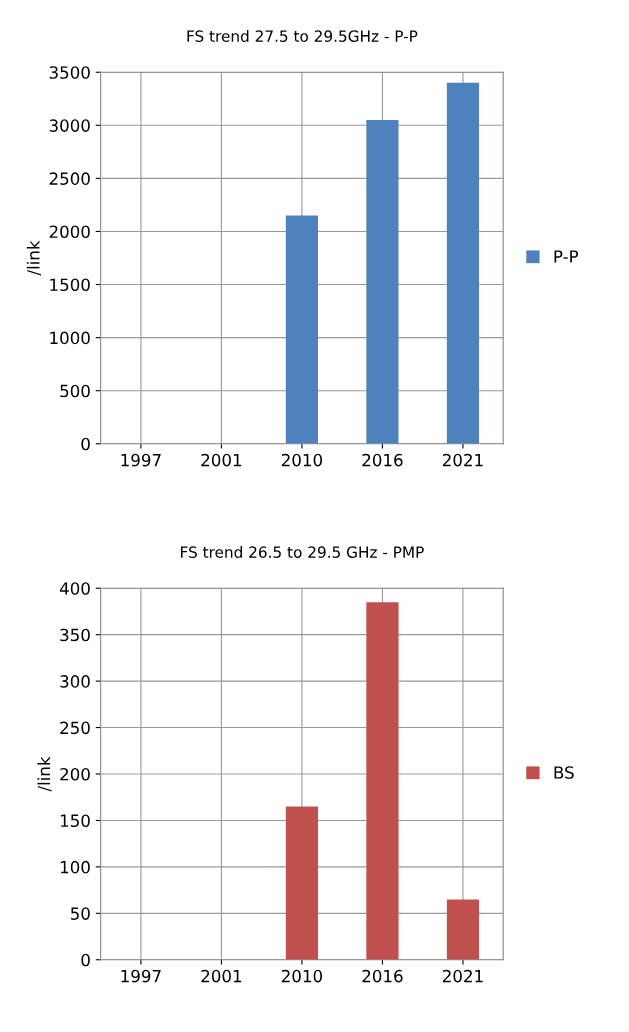  What do you see at coordinates (74, 588) in the screenshot?
I see `y-tick-label: 400` at bounding box center [74, 588].